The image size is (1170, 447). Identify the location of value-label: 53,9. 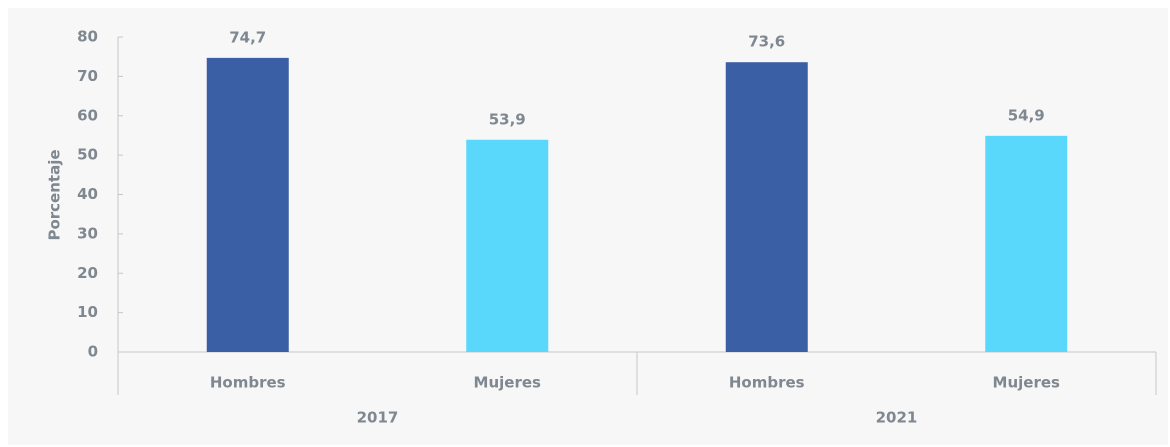
(507, 119).